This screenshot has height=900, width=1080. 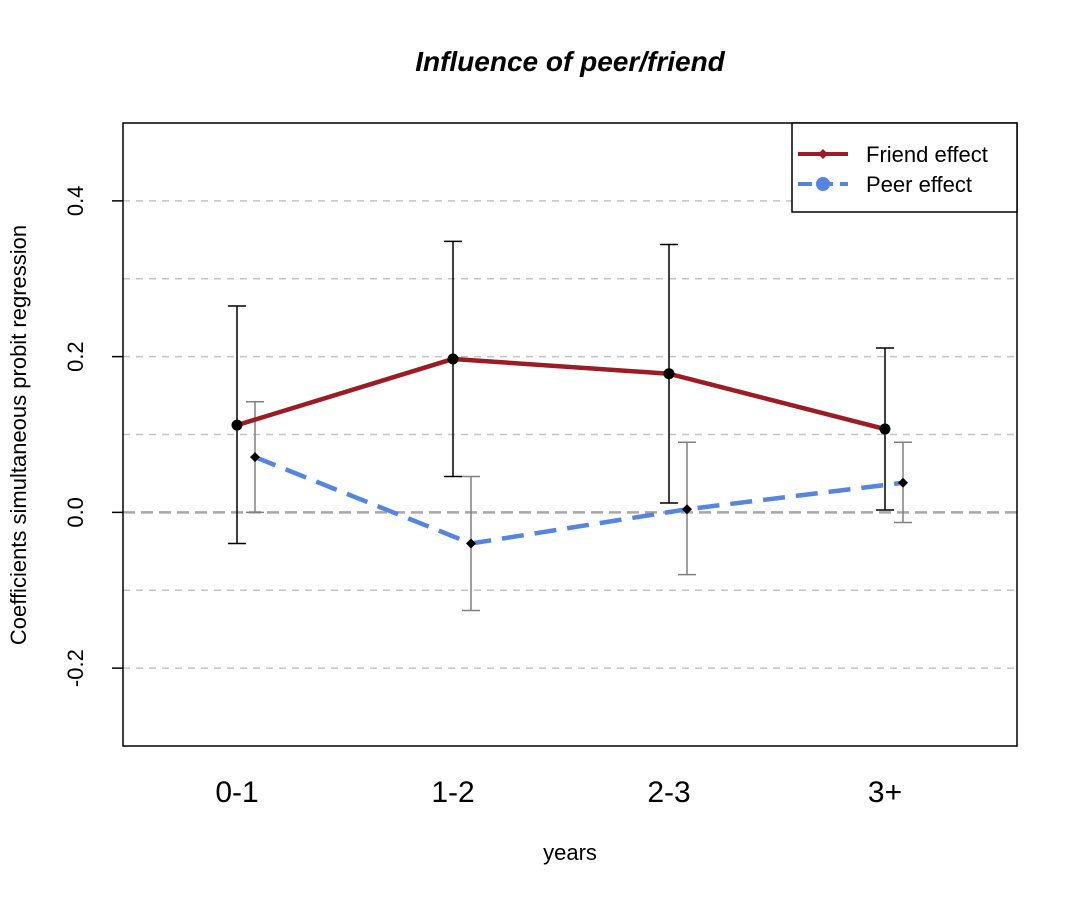 I want to click on x-tick-label: 3+, so click(x=885, y=792).